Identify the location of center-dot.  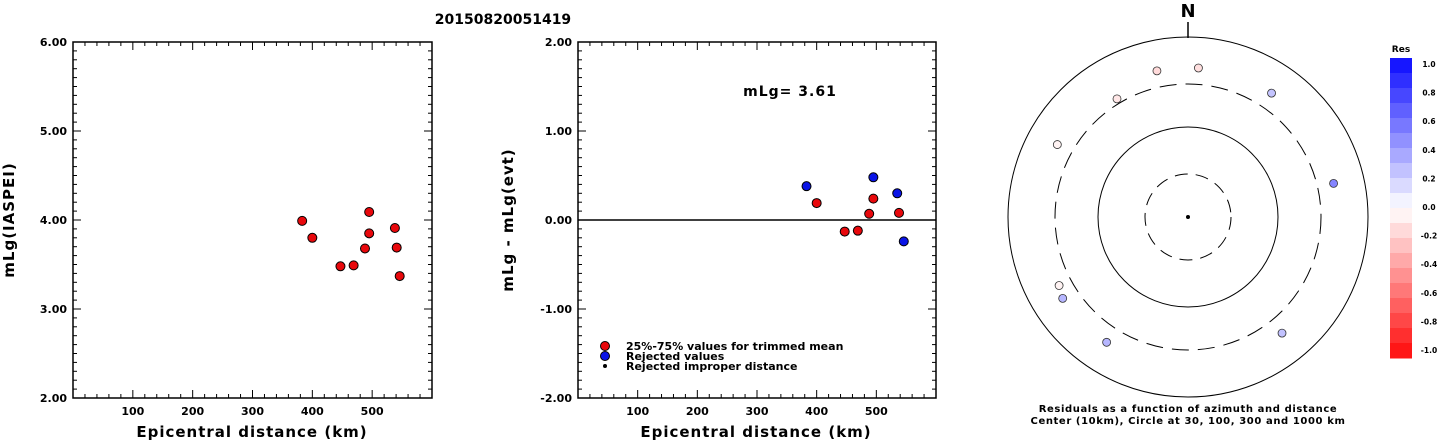
(1188, 217).